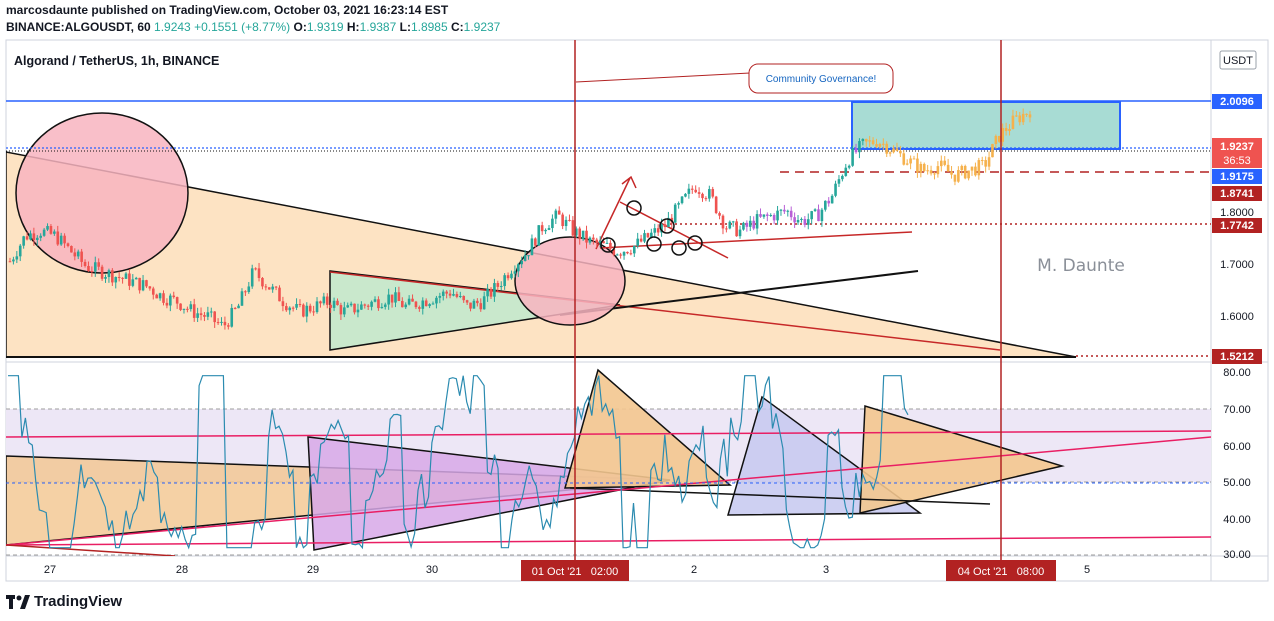 This screenshot has width=1274, height=621. Describe the element at coordinates (475, 310) in the screenshot. I see `green-triangle` at that location.